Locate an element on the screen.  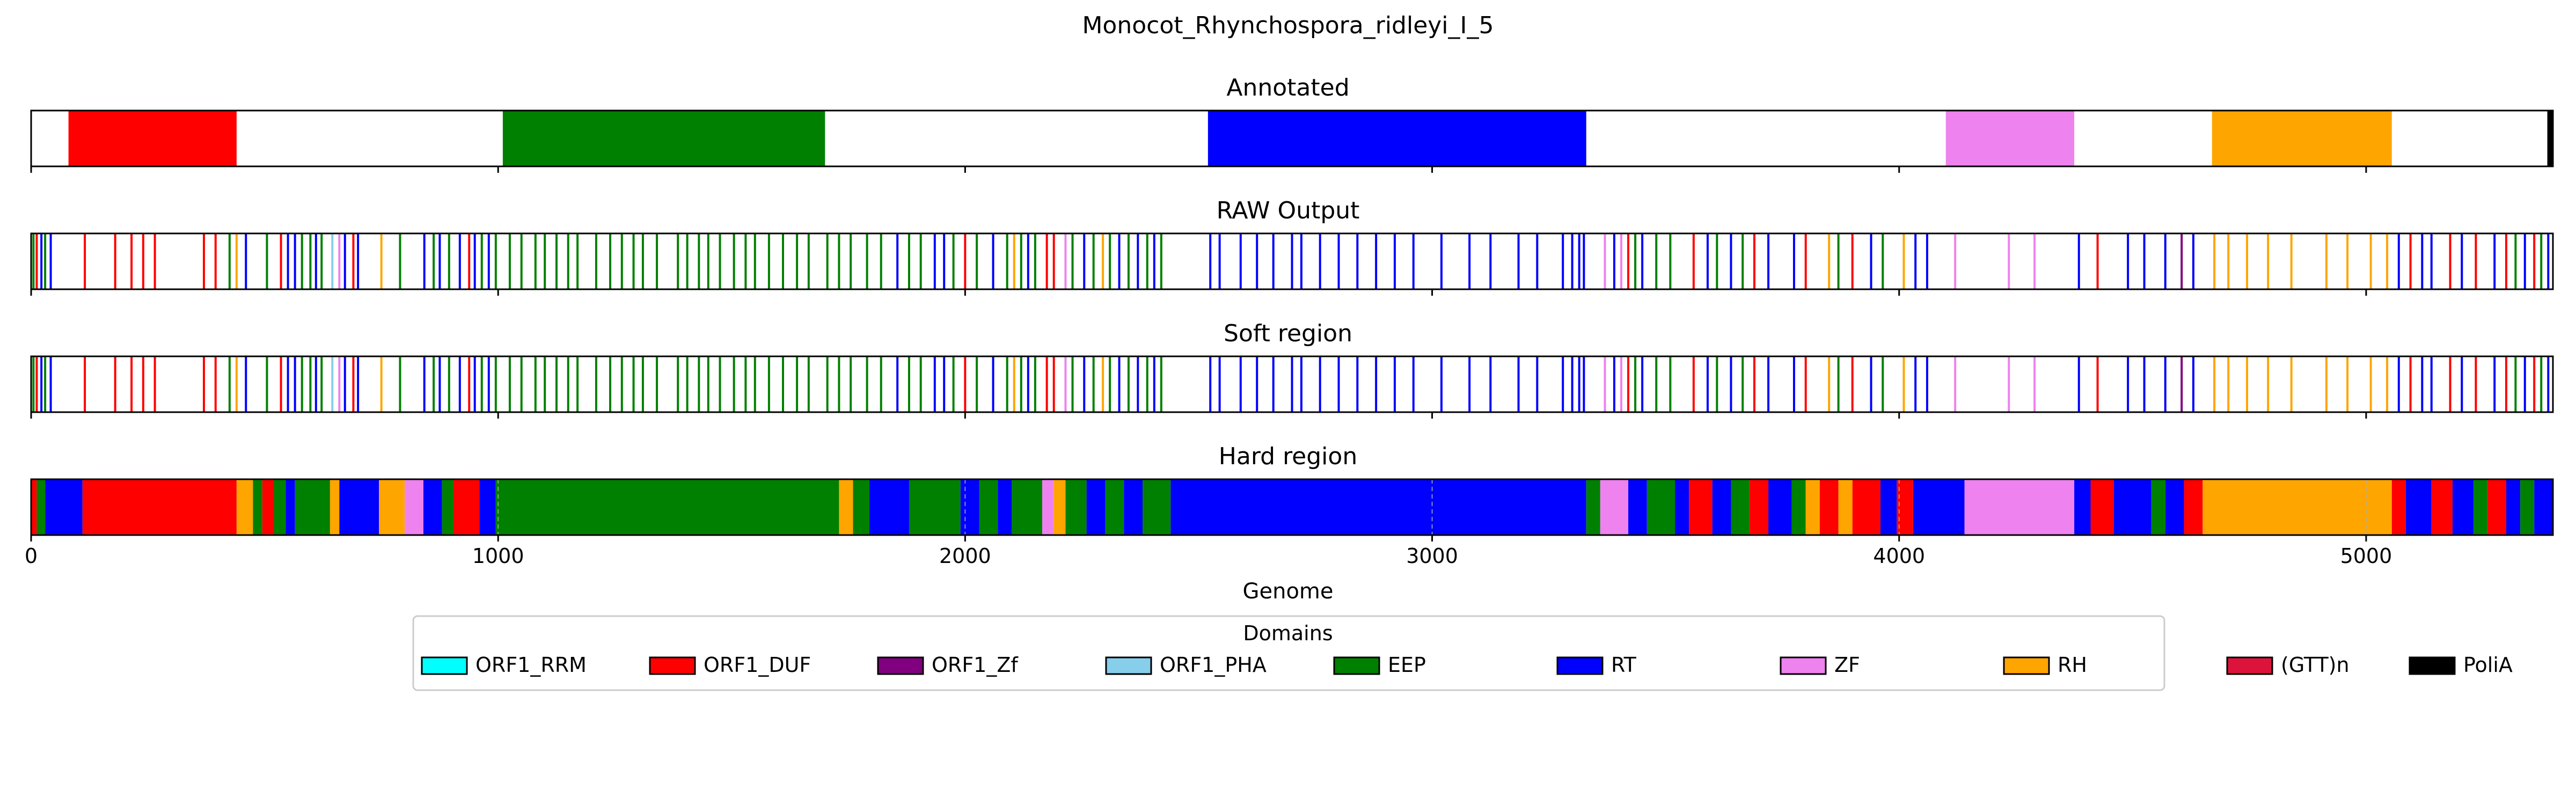
legend-label: ORF1_DUF is located at coordinates (757, 665).